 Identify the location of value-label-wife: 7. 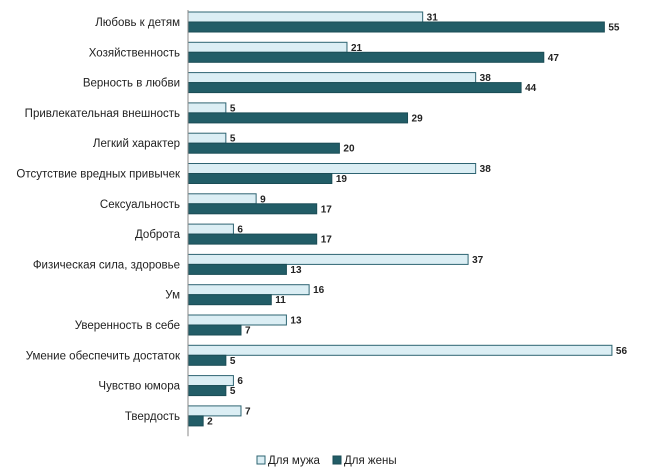
(248, 331).